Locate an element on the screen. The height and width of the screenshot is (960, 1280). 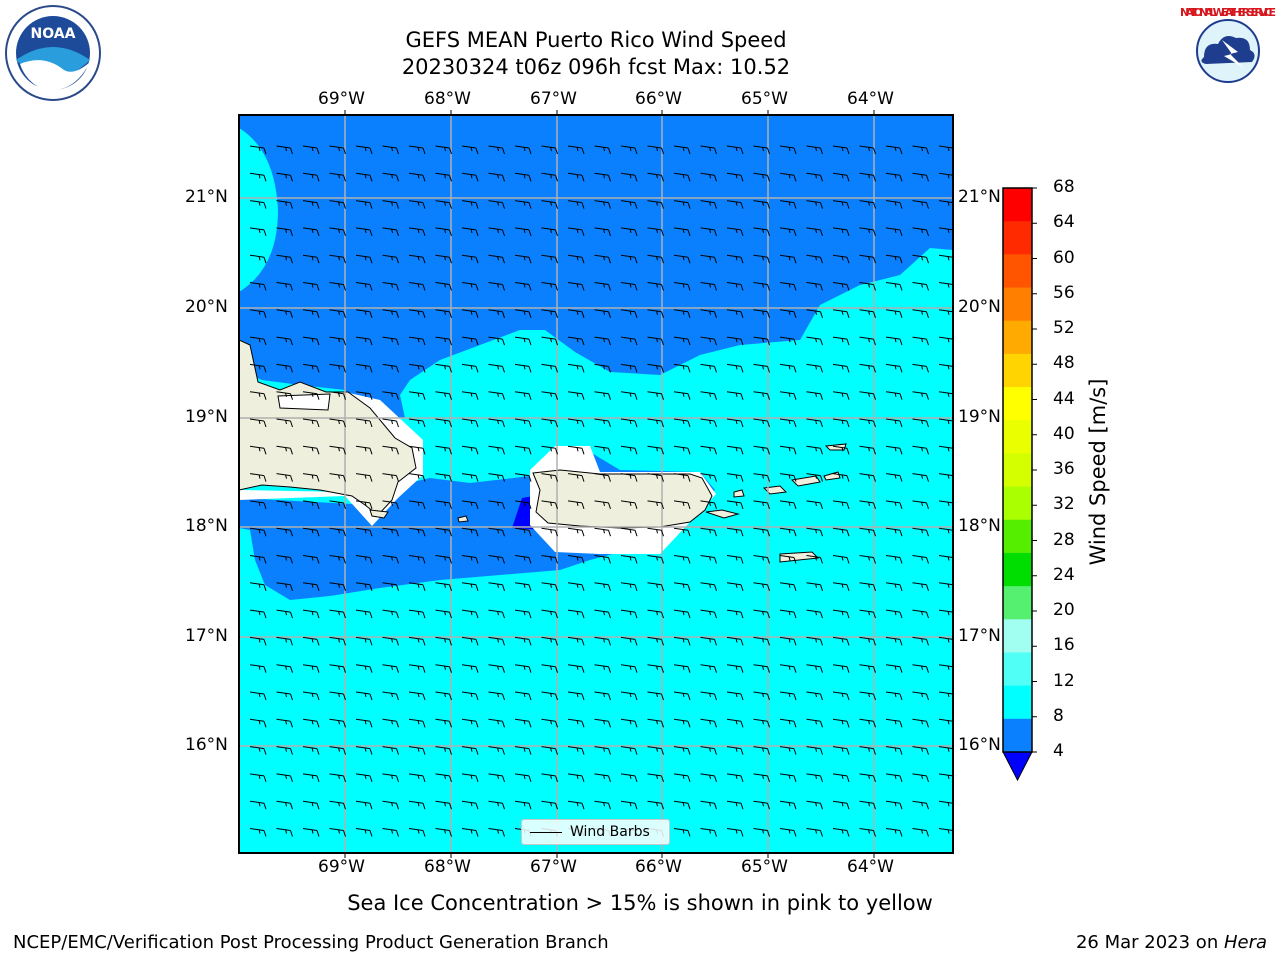
lat-label-right: 20°N is located at coordinates (979, 307).